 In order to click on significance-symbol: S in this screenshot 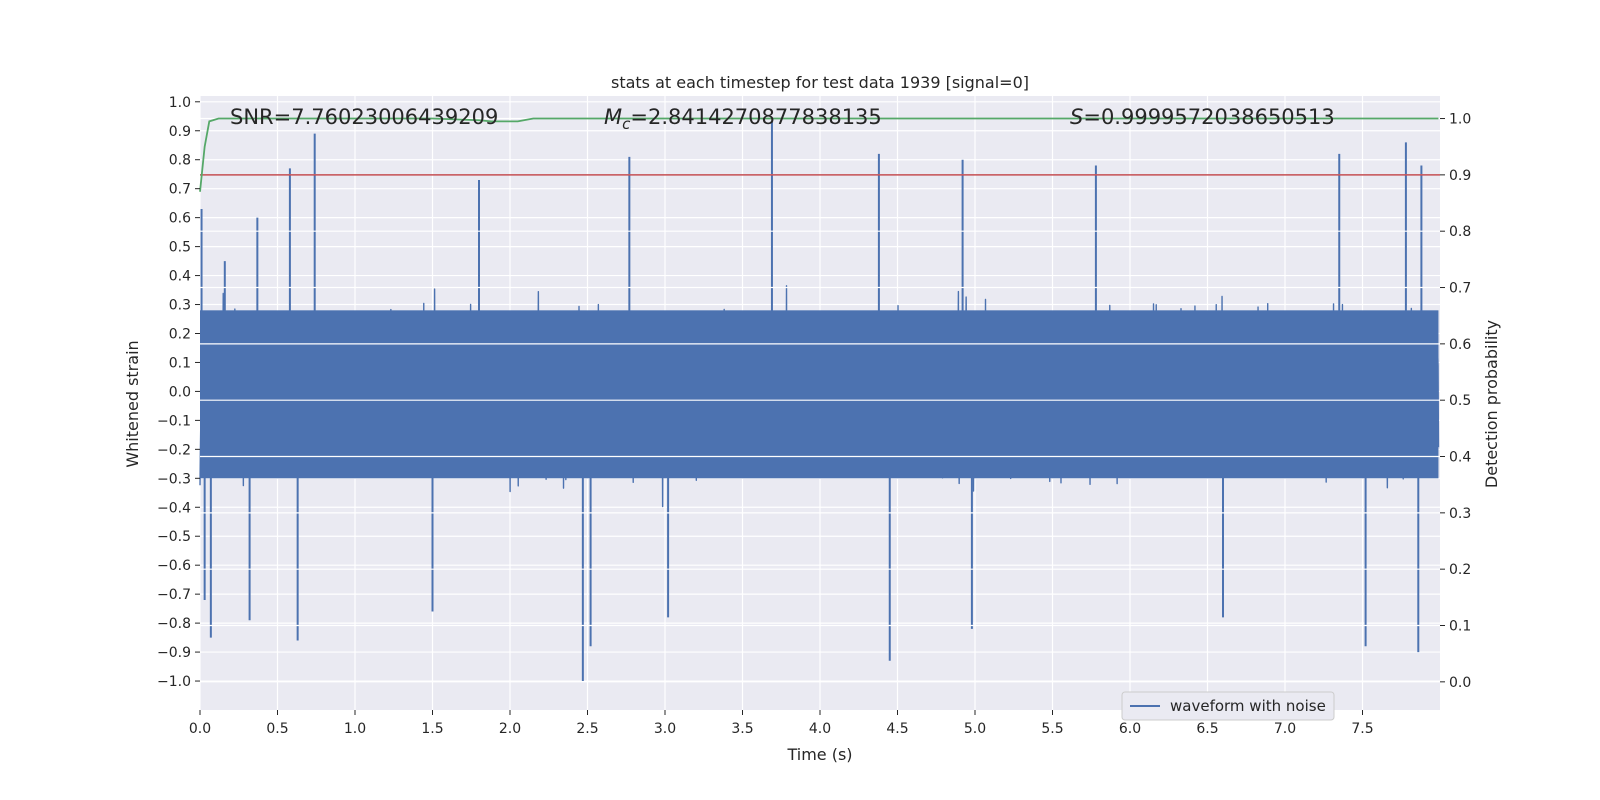, I will do `click(1076, 117)`.